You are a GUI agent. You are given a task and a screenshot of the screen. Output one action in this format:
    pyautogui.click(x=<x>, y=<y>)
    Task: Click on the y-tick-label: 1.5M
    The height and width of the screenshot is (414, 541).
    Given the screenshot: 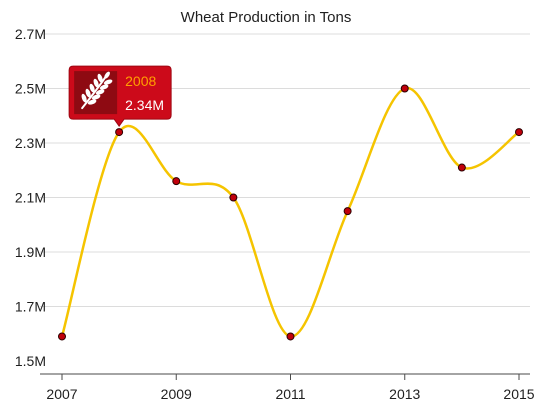 What is the action you would take?
    pyautogui.click(x=30, y=361)
    